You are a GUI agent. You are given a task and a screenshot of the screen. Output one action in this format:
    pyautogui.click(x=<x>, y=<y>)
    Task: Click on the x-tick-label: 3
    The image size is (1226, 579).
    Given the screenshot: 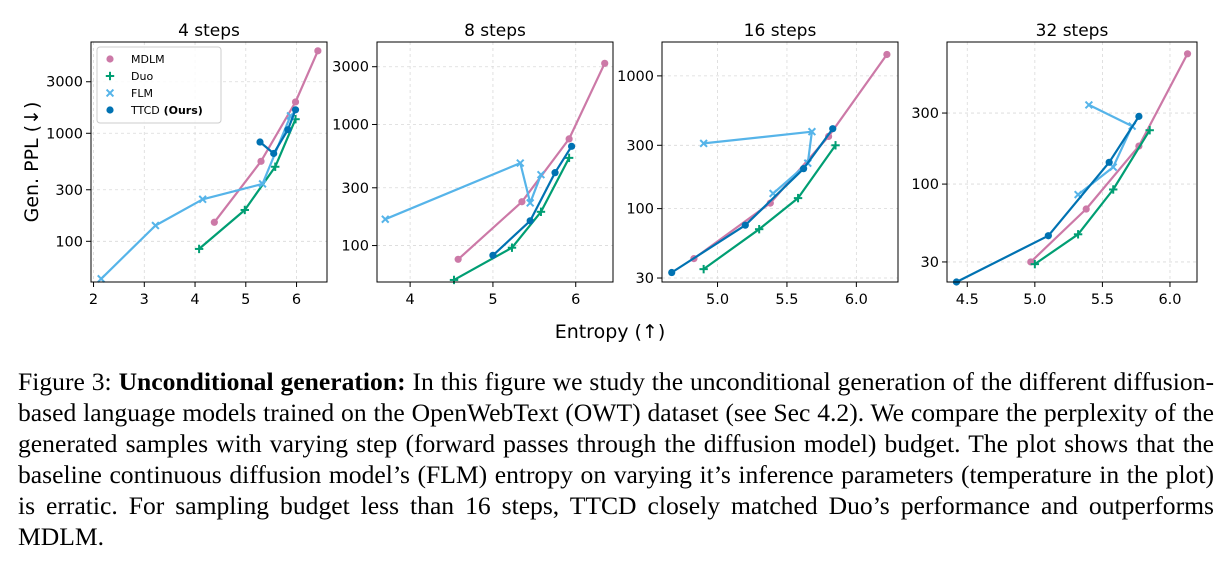 What is the action you would take?
    pyautogui.click(x=144, y=300)
    